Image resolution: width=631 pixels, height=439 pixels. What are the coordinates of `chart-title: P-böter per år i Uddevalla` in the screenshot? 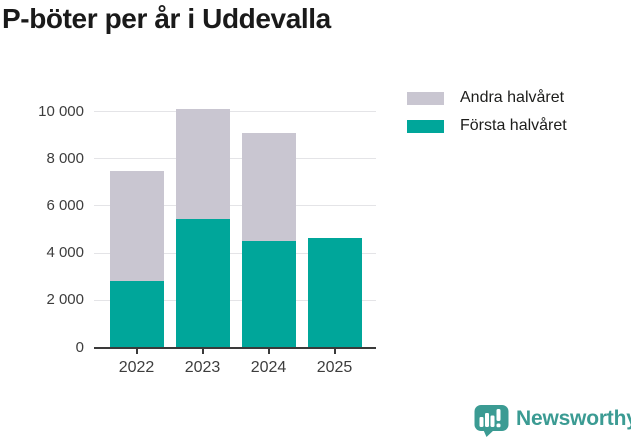 It's located at (166, 18).